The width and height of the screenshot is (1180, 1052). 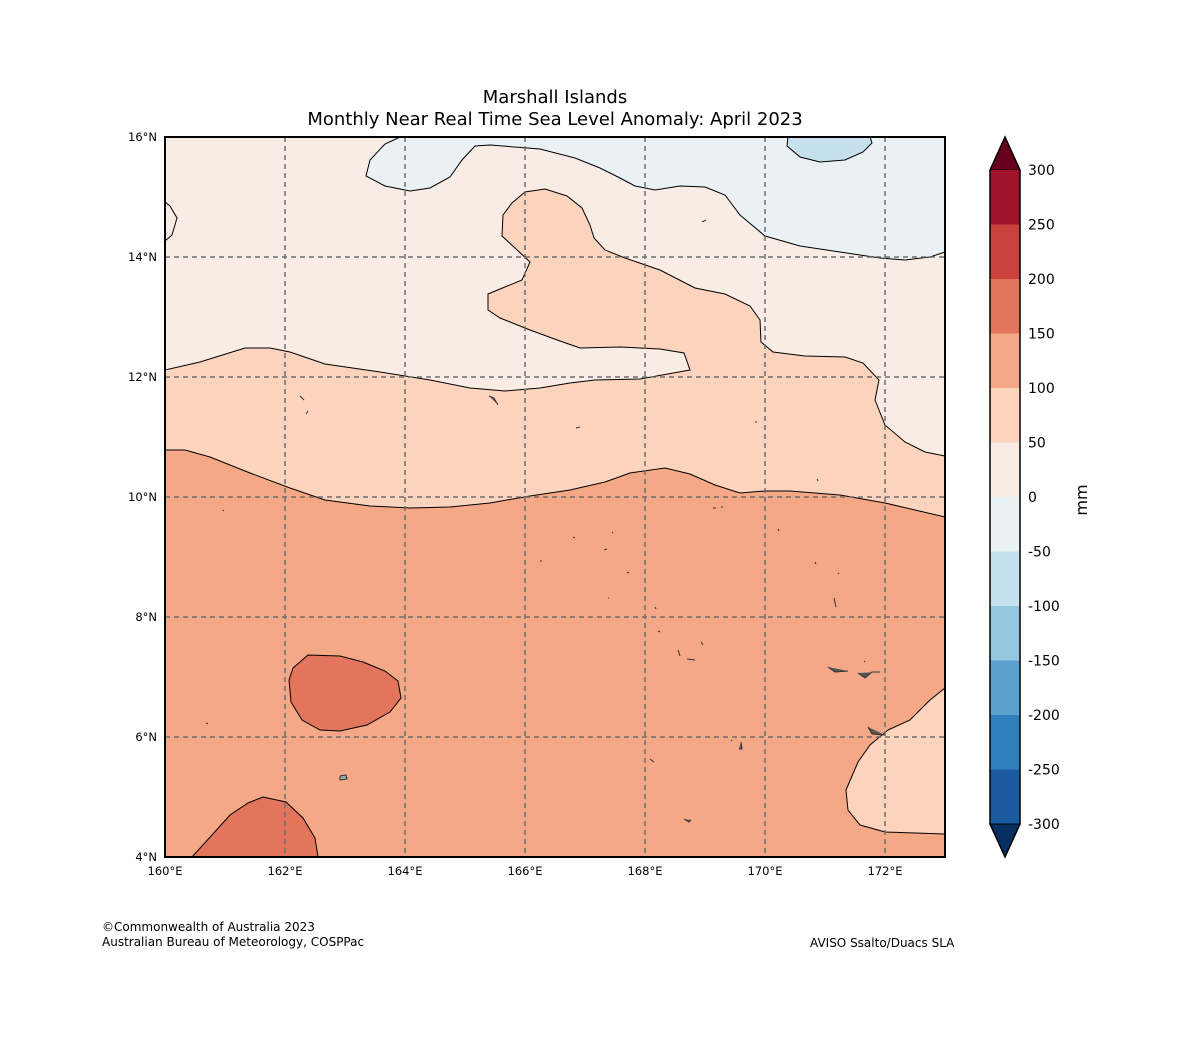 I want to click on x-tick-168: 168°E, so click(x=645, y=871).